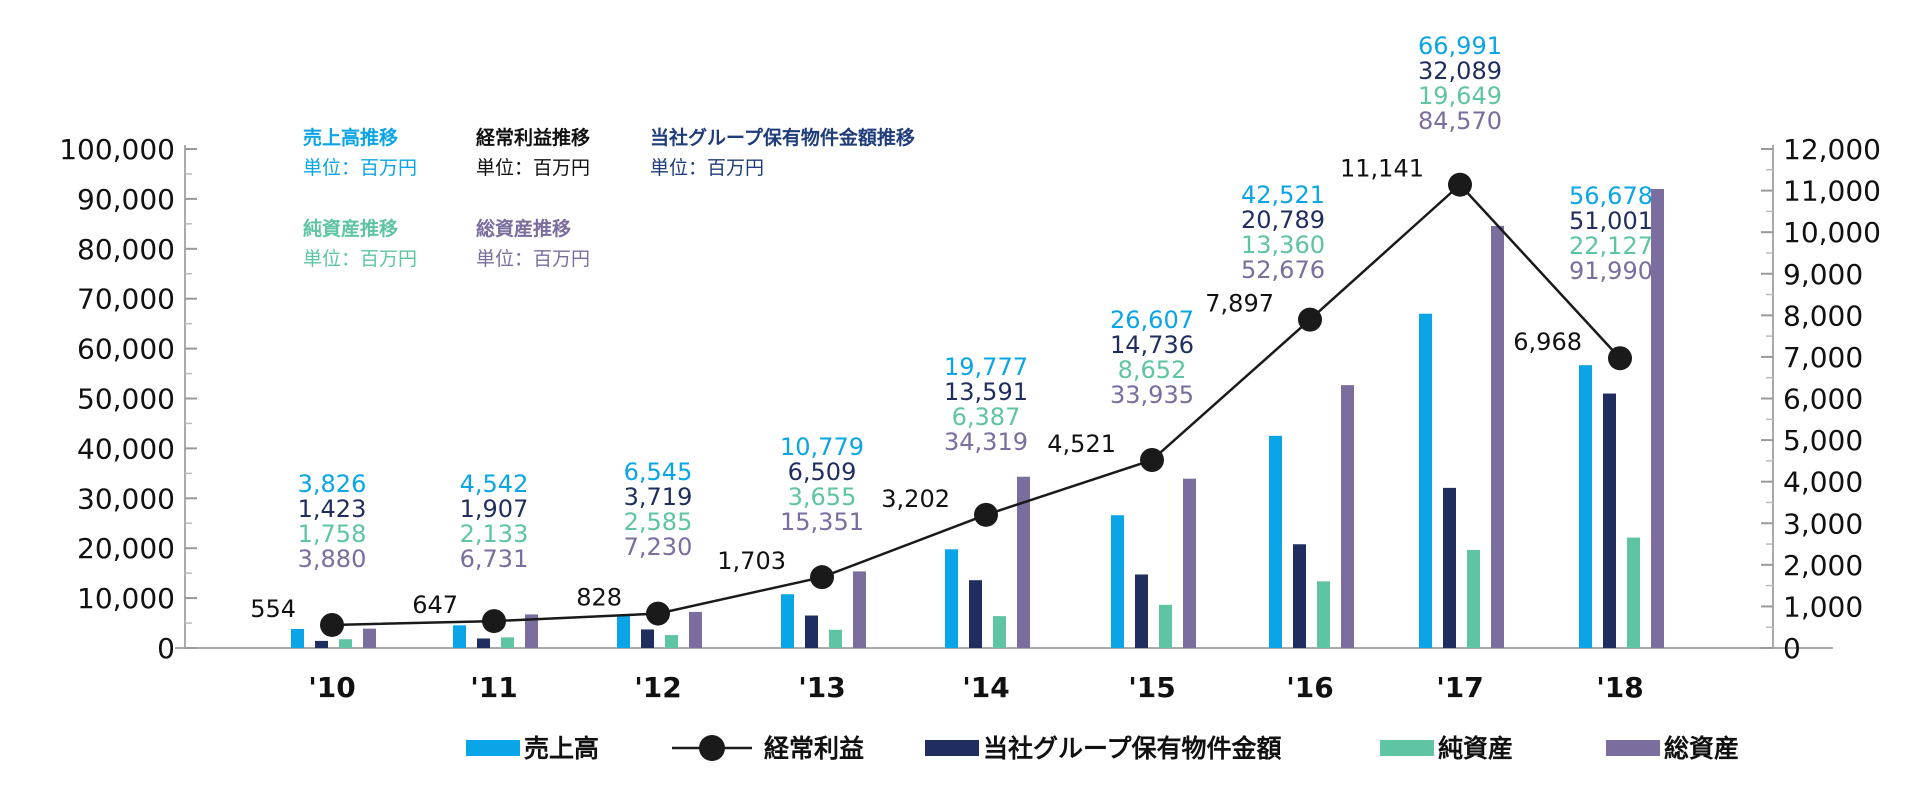 The height and width of the screenshot is (800, 1916). I want to click on label-total_assets: 6,731, so click(494, 559).